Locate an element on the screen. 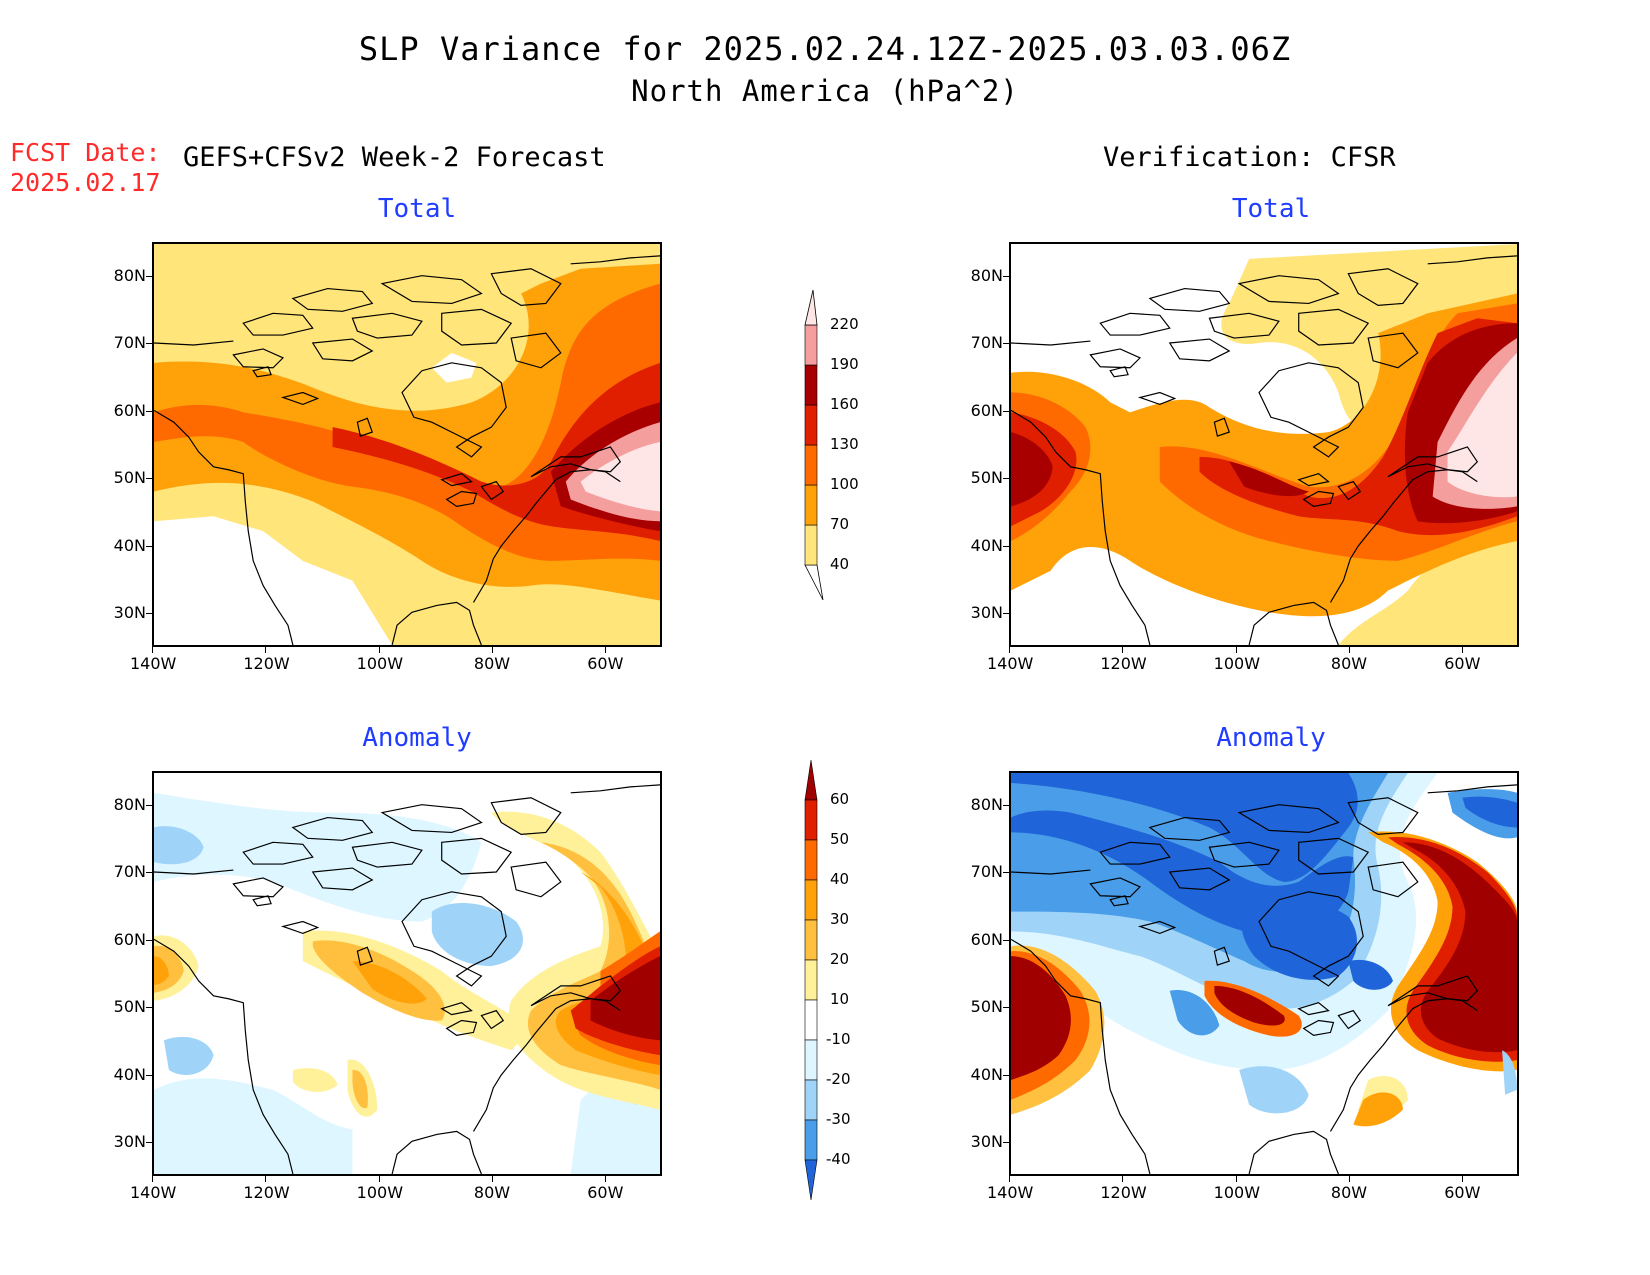 The height and width of the screenshot is (1275, 1650). map-total-forecast is located at coordinates (407, 444).